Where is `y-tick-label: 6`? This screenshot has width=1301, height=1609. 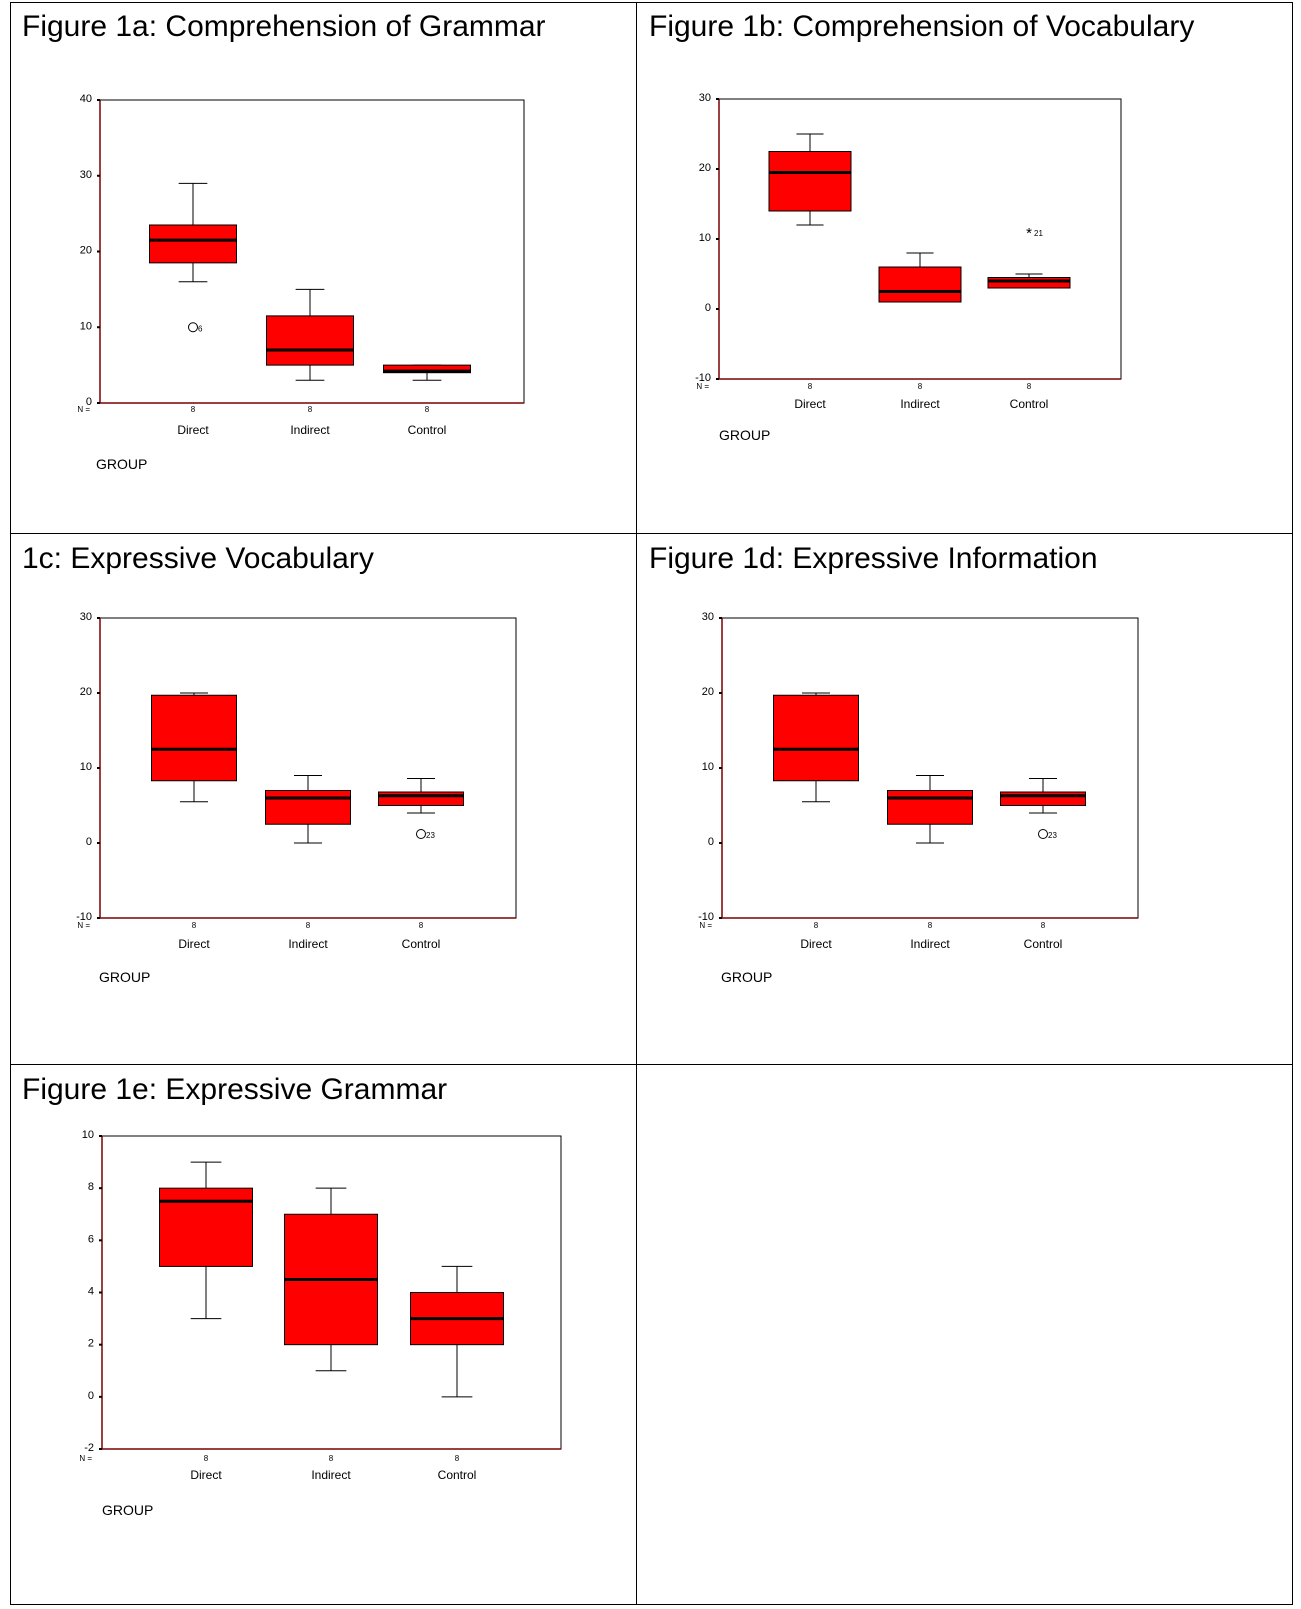
y-tick-label: 6 is located at coordinates (91, 1239).